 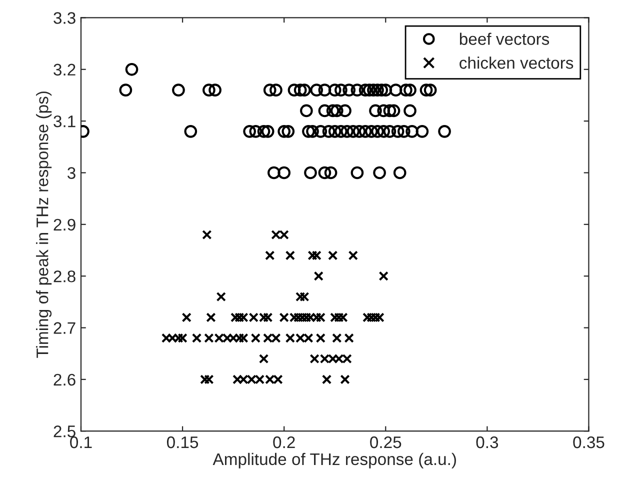 What do you see at coordinates (284, 442) in the screenshot?
I see `x-tick-label: 0.2` at bounding box center [284, 442].